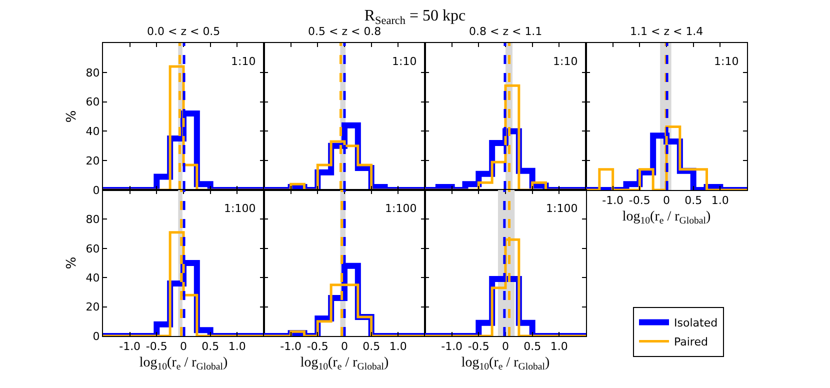 The height and width of the screenshot is (388, 830). What do you see at coordinates (345, 31) in the screenshot?
I see `chart-subtitle: 0.5 < z < 0.8` at bounding box center [345, 31].